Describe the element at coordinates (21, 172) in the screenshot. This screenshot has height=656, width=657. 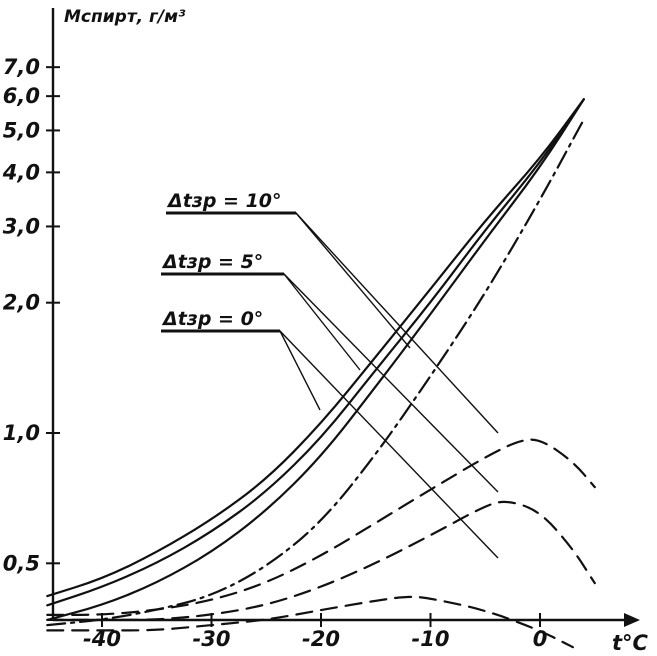
I see `y-tick-label: 4,0` at that location.